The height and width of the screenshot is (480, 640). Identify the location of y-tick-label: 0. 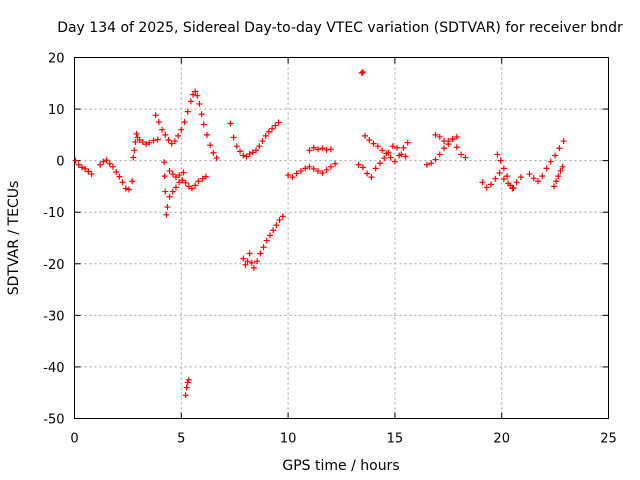
(60, 162).